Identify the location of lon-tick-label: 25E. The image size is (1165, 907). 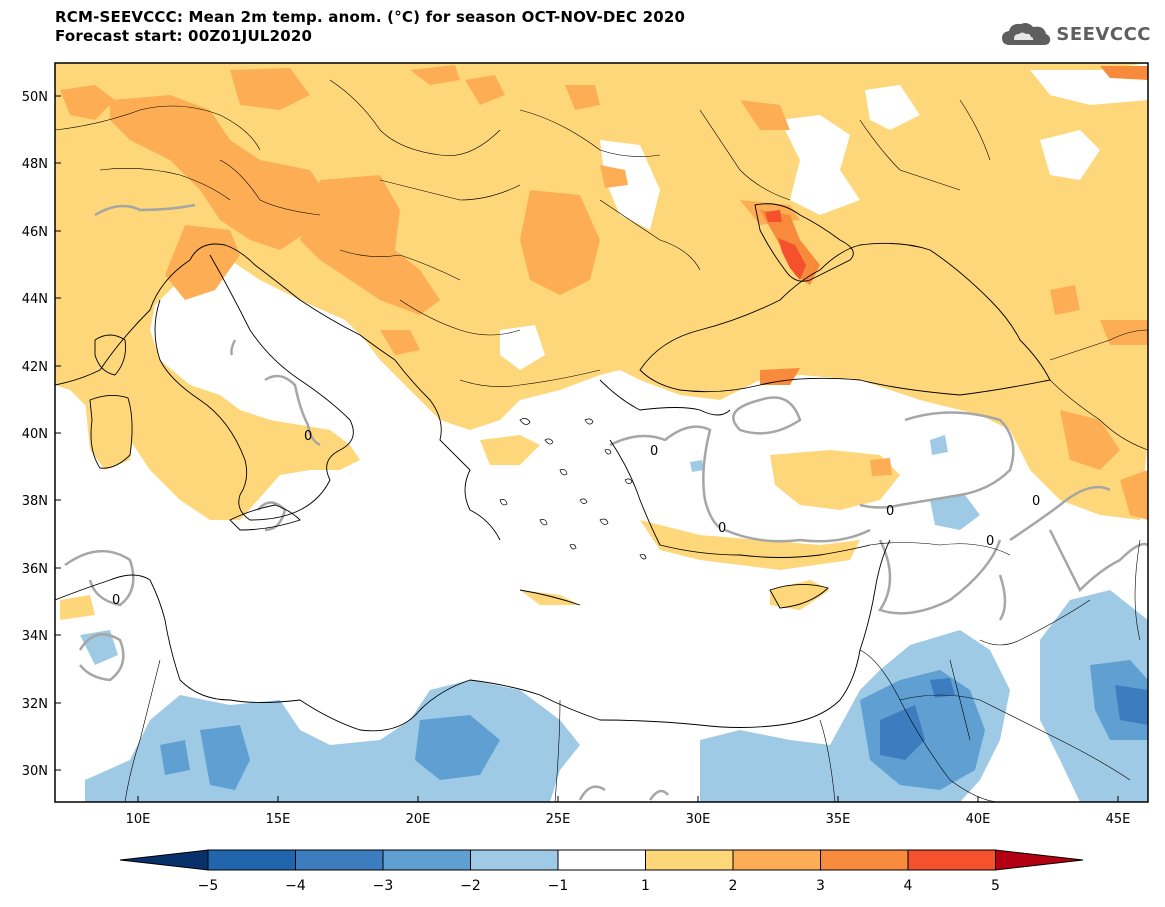
(558, 819).